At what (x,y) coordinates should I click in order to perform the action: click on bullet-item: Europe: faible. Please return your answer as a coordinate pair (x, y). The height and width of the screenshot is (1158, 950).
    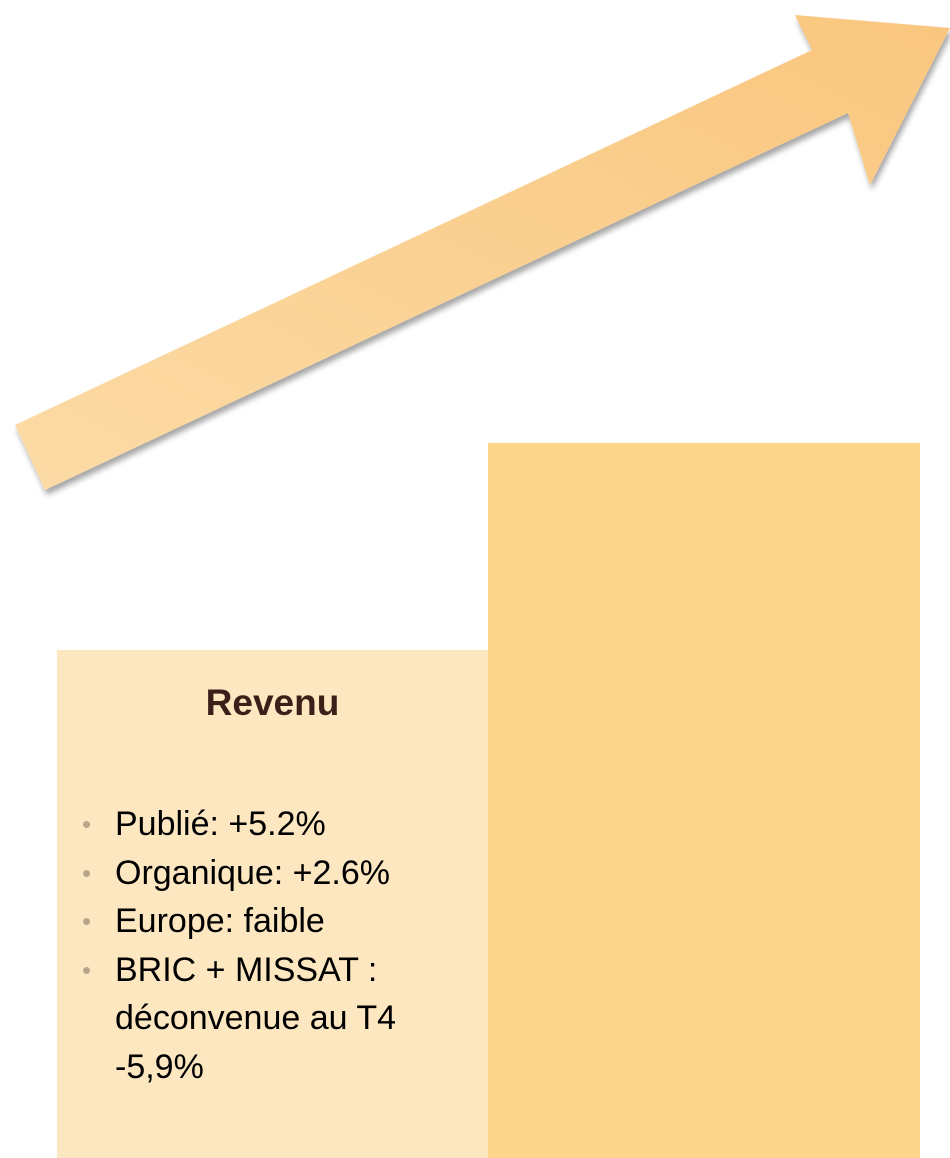
    Looking at the image, I should click on (270, 921).